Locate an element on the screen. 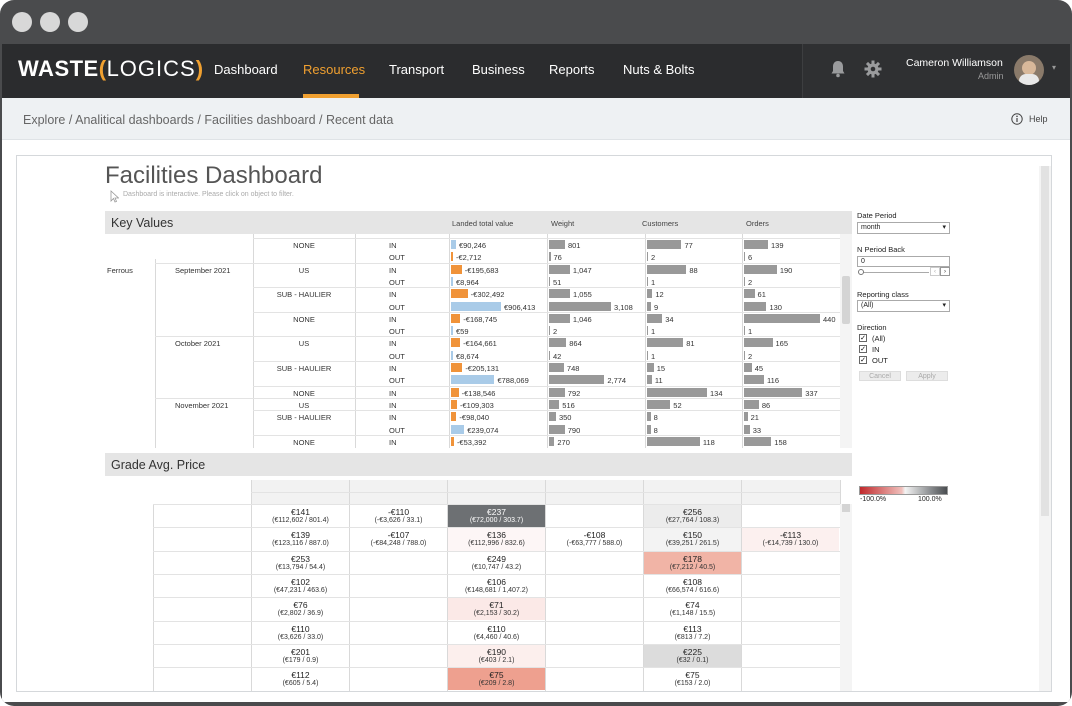 The image size is (1072, 706). grade-cell: -€113 (-€14,739 / 130.0) is located at coordinates (790, 539).